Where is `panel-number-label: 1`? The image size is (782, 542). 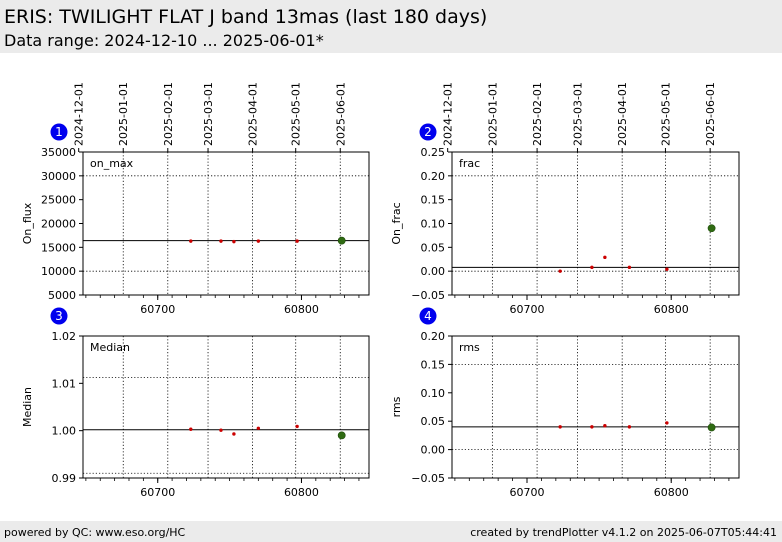 panel-number-label: 1 is located at coordinates (59, 132).